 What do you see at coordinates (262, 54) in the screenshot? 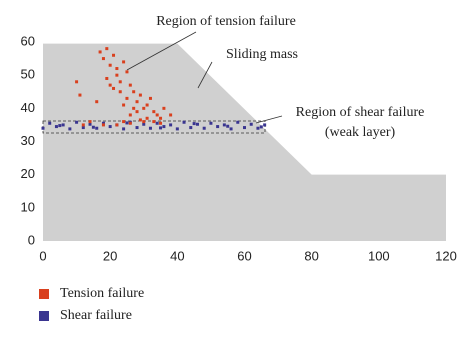
I see `annotation: Sliding mass` at bounding box center [262, 54].